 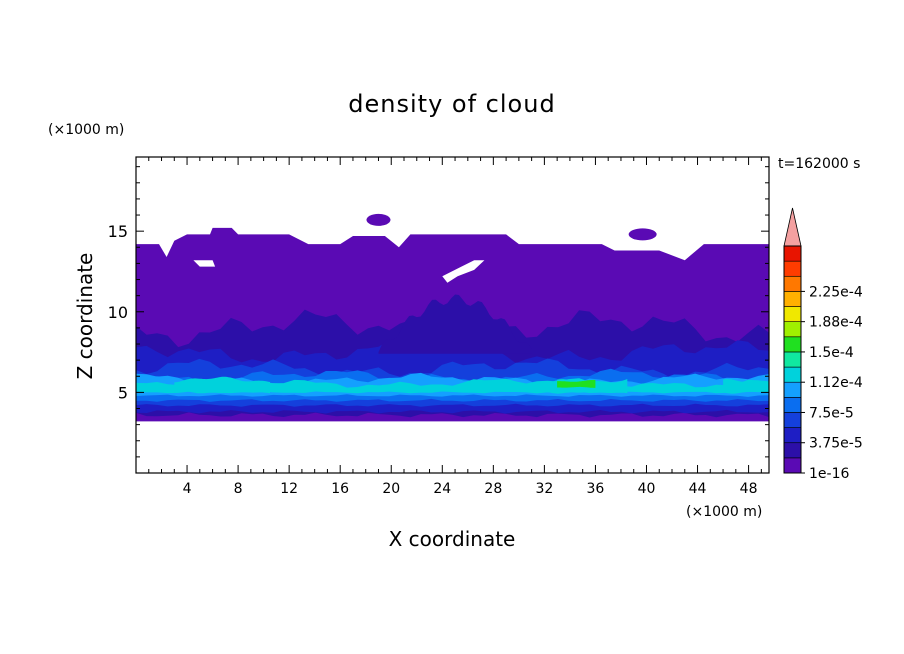 I want to click on x-tick-label: 16, so click(x=340, y=489).